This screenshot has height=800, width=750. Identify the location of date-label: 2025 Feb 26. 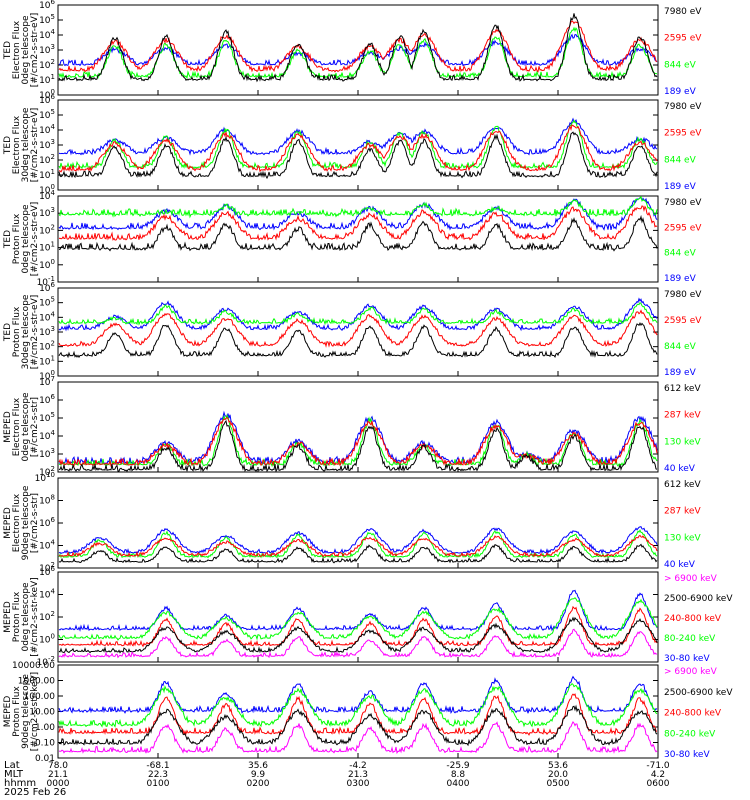
(35, 792).